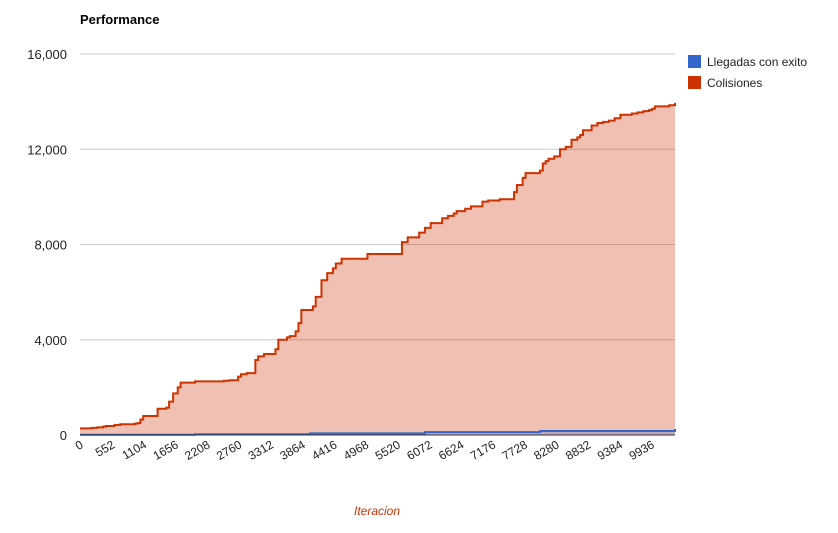 Image resolution: width=838 pixels, height=533 pixels. What do you see at coordinates (229, 450) in the screenshot?
I see `x-tick-label: 2760` at bounding box center [229, 450].